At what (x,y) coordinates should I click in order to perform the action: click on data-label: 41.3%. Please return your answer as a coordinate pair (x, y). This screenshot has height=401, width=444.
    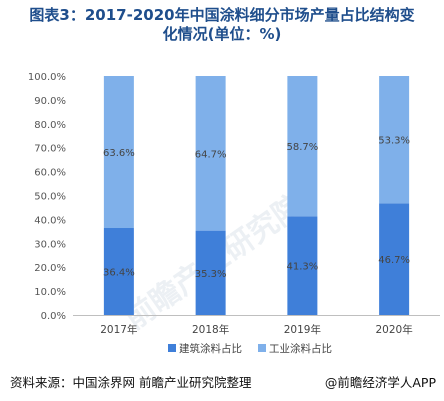
    Looking at the image, I should click on (302, 267).